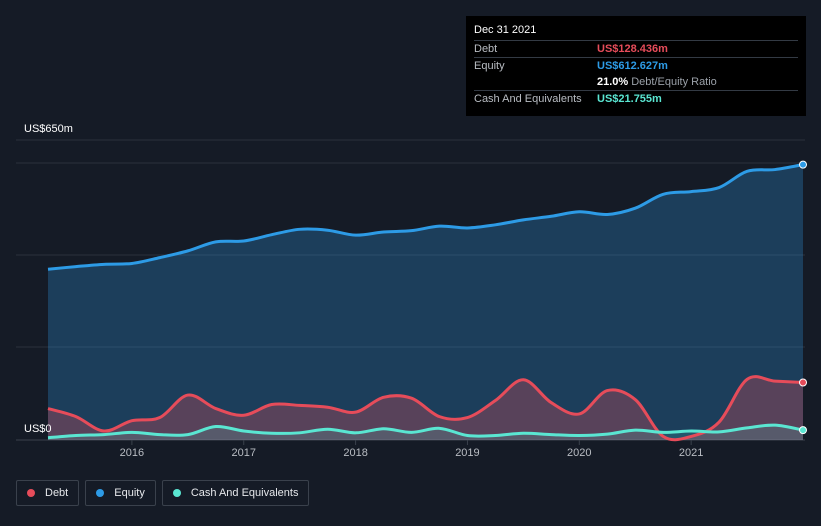 Image resolution: width=821 pixels, height=526 pixels. What do you see at coordinates (31, 493) in the screenshot?
I see `legend-debt-dot-icon` at bounding box center [31, 493].